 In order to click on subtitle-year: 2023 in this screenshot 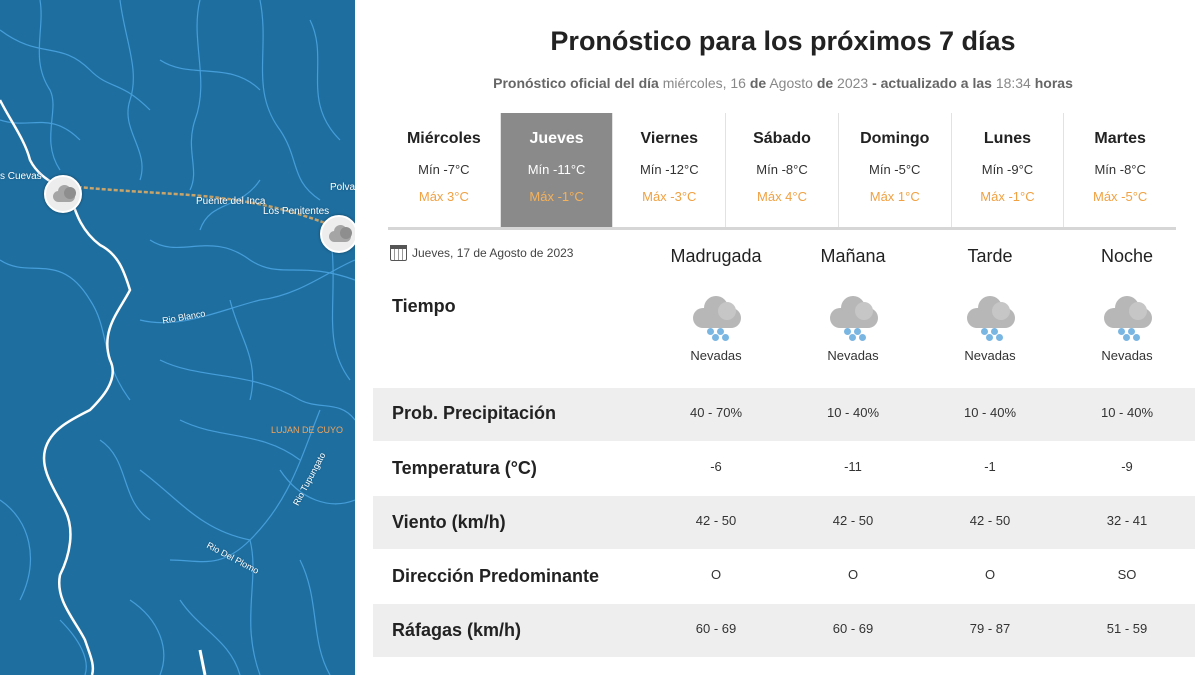, I will do `click(853, 83)`.